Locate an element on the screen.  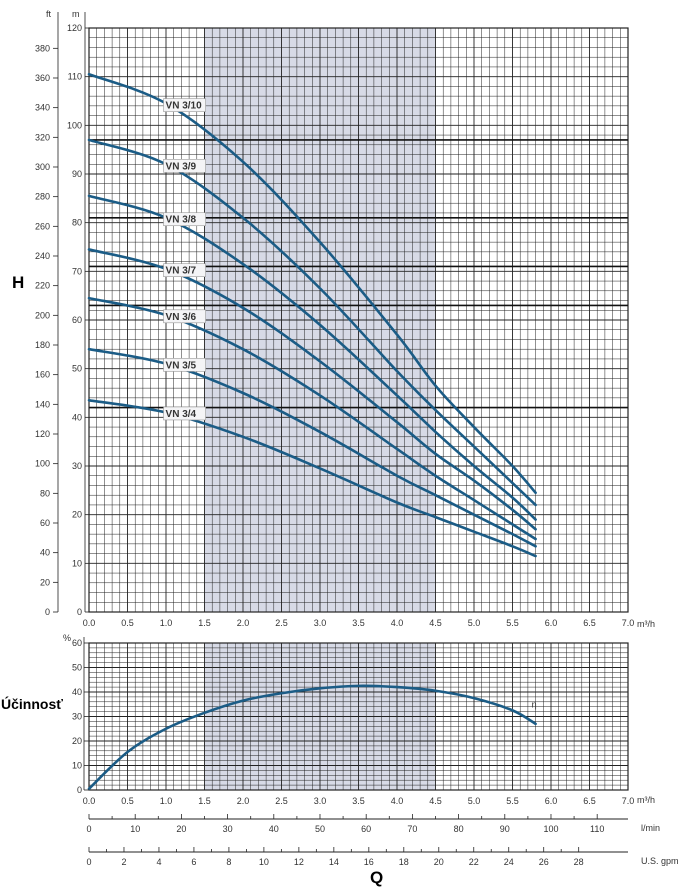
efficiency-series-label: η is located at coordinates (534, 704).